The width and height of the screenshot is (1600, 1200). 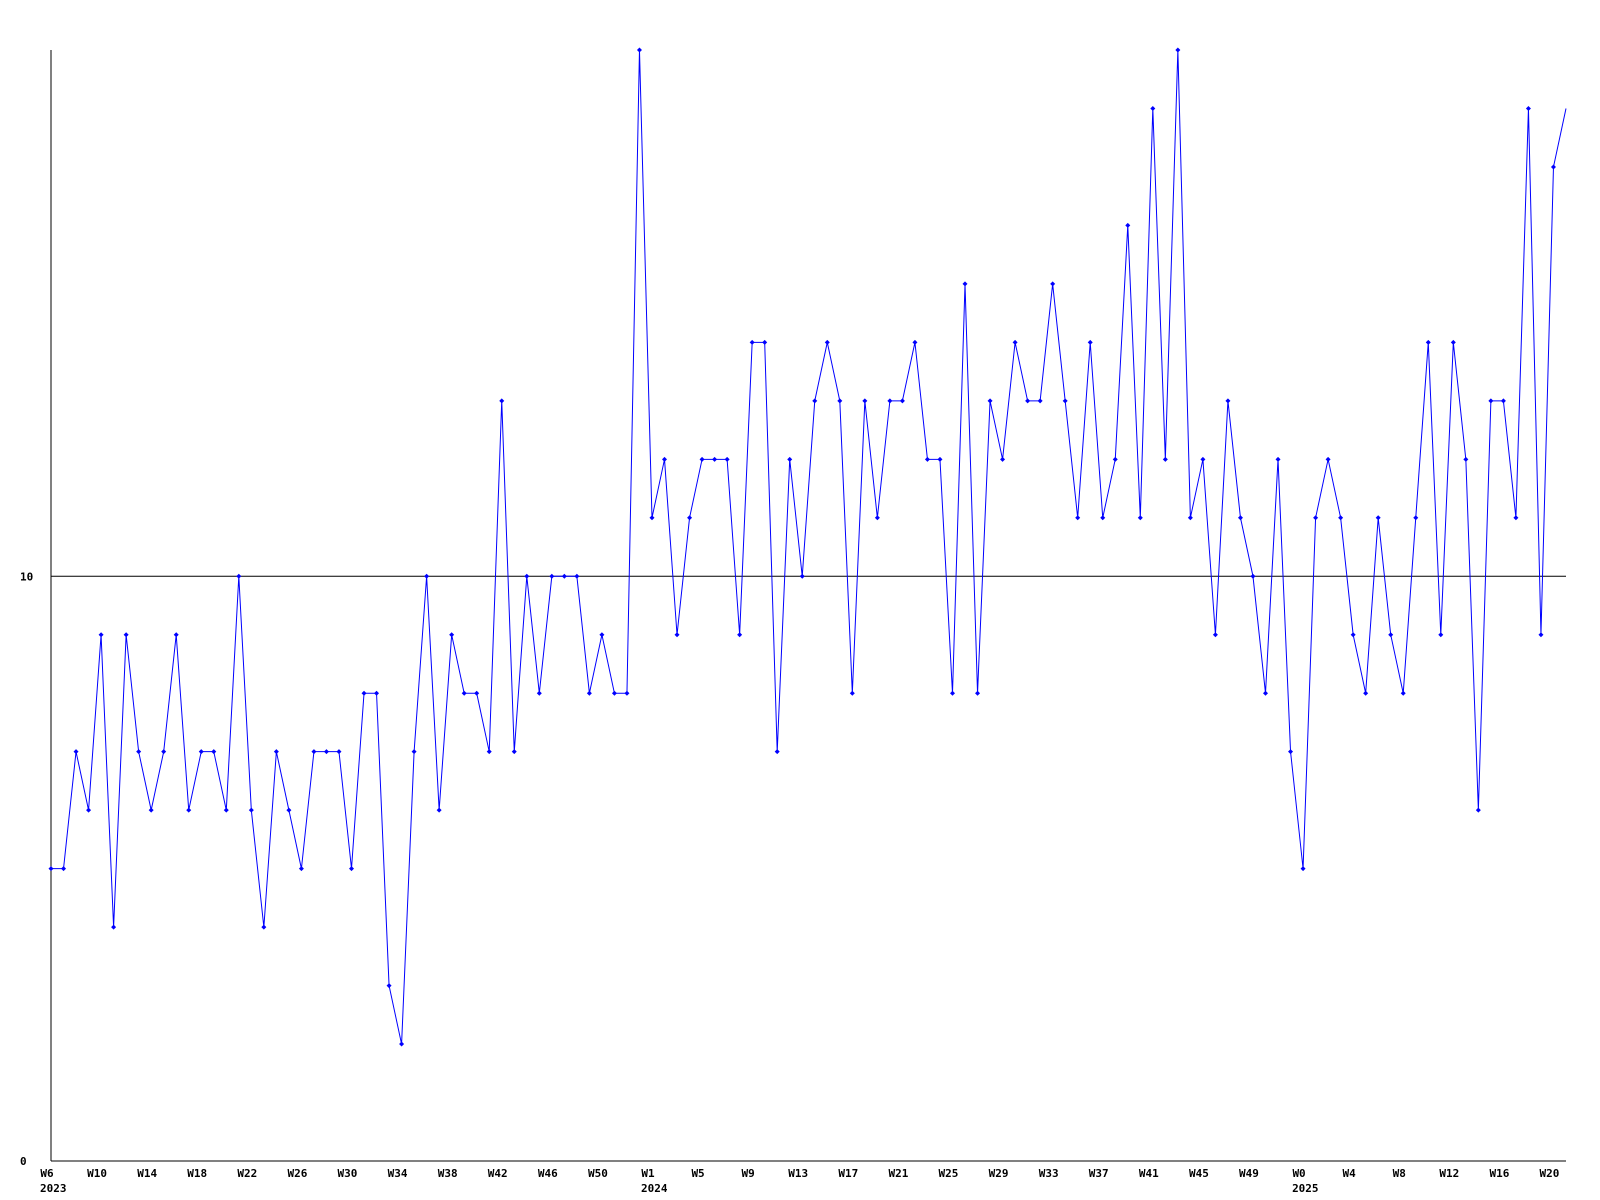 I want to click on x-tick-label: W18, so click(x=197, y=1173).